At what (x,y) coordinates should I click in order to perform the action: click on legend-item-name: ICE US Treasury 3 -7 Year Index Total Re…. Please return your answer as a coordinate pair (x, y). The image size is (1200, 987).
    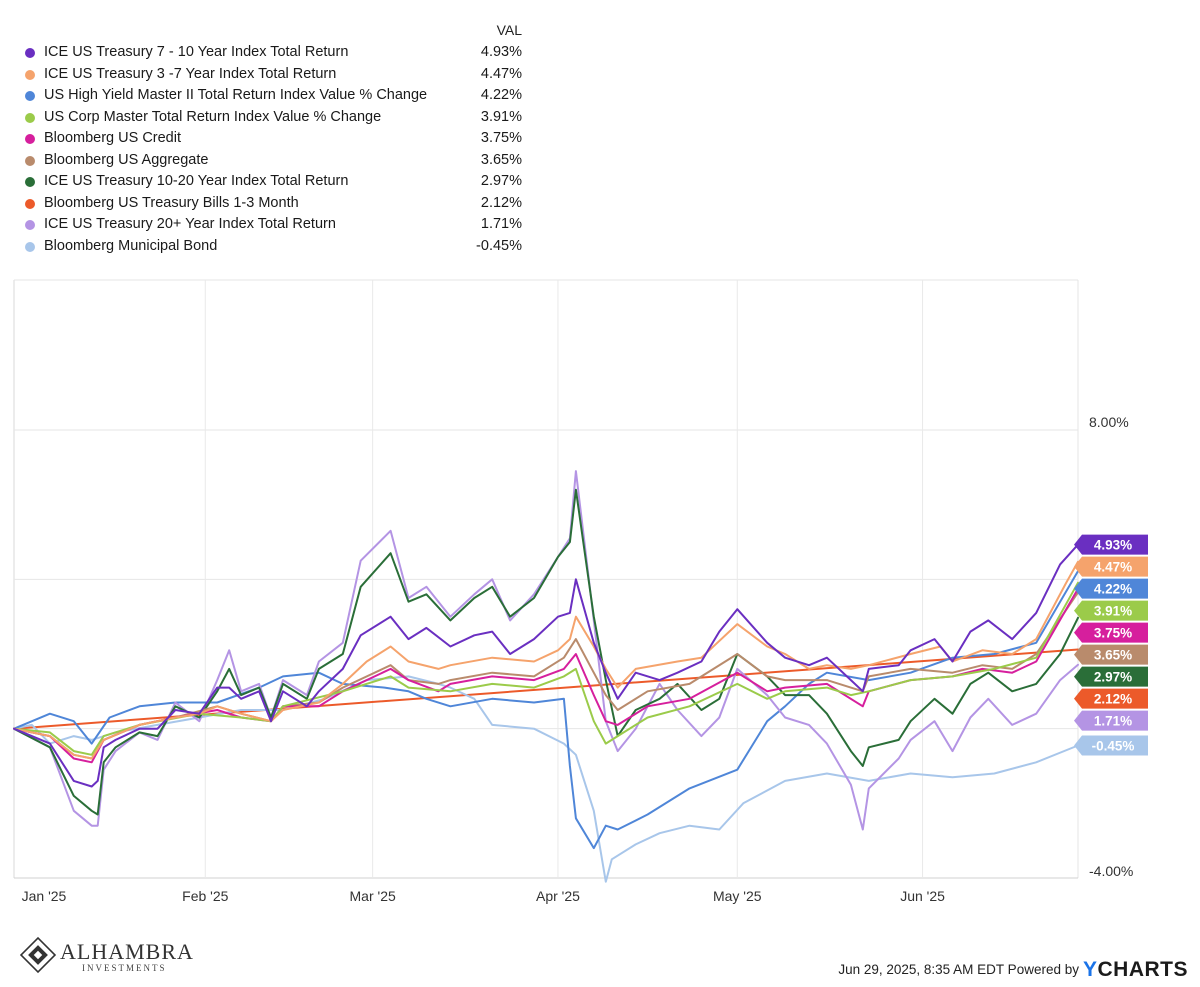
    Looking at the image, I should click on (190, 73).